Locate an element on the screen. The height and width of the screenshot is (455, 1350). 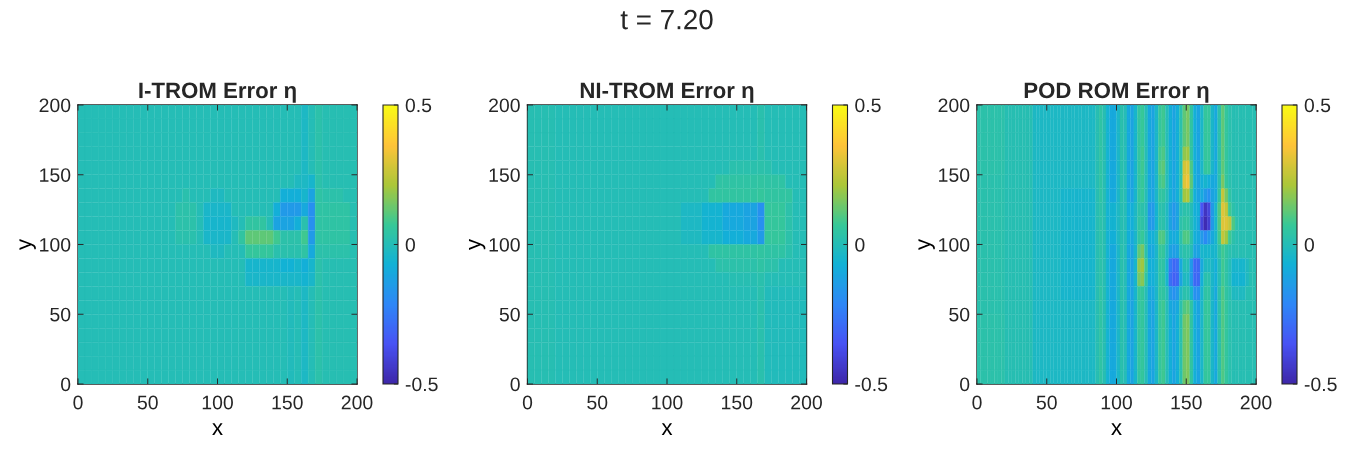
chart-title: NI-TROM Error η is located at coordinates (667, 92).